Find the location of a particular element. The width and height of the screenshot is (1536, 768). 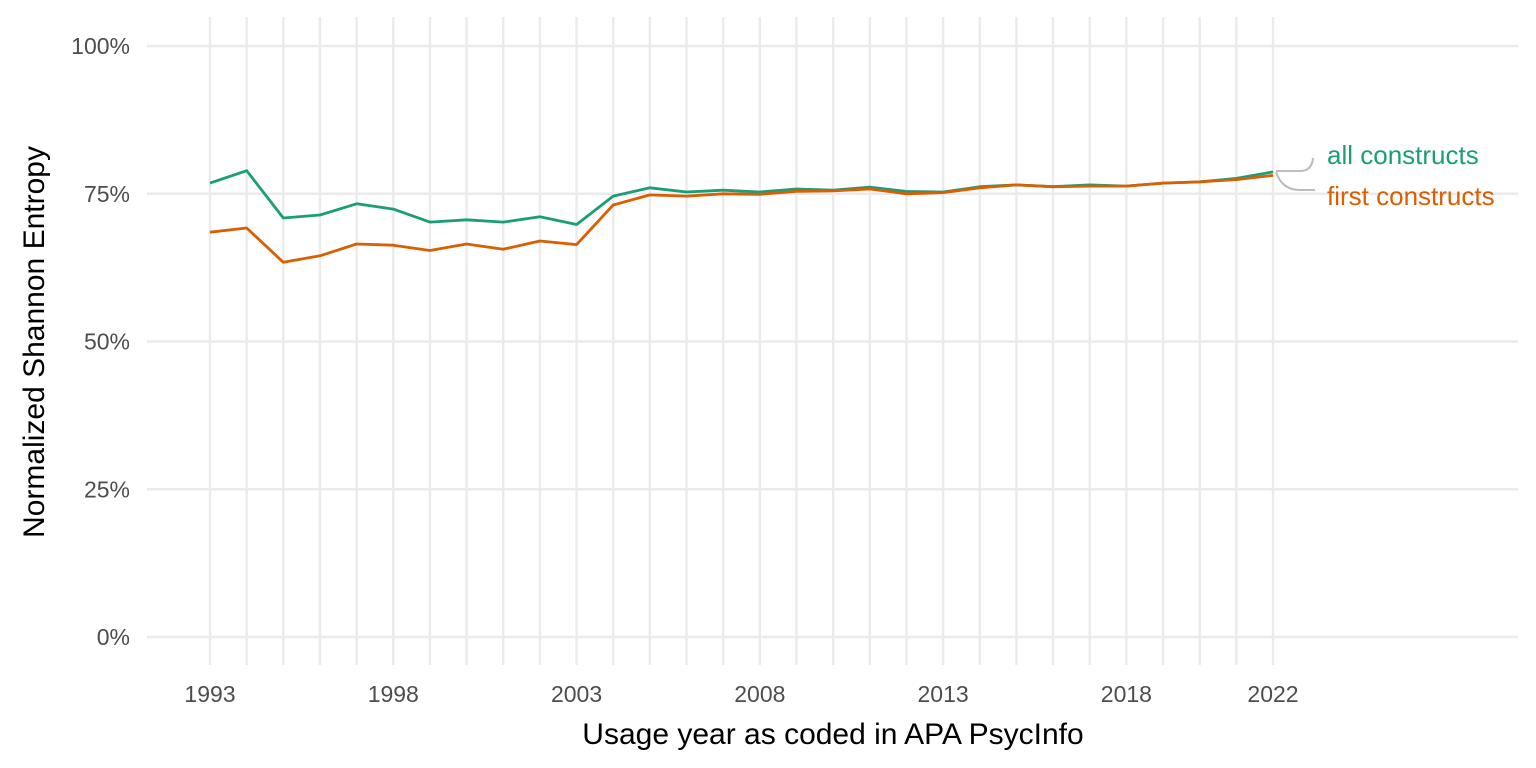

y-axis-title: Normalized Shannon Entropy is located at coordinates (34, 342).